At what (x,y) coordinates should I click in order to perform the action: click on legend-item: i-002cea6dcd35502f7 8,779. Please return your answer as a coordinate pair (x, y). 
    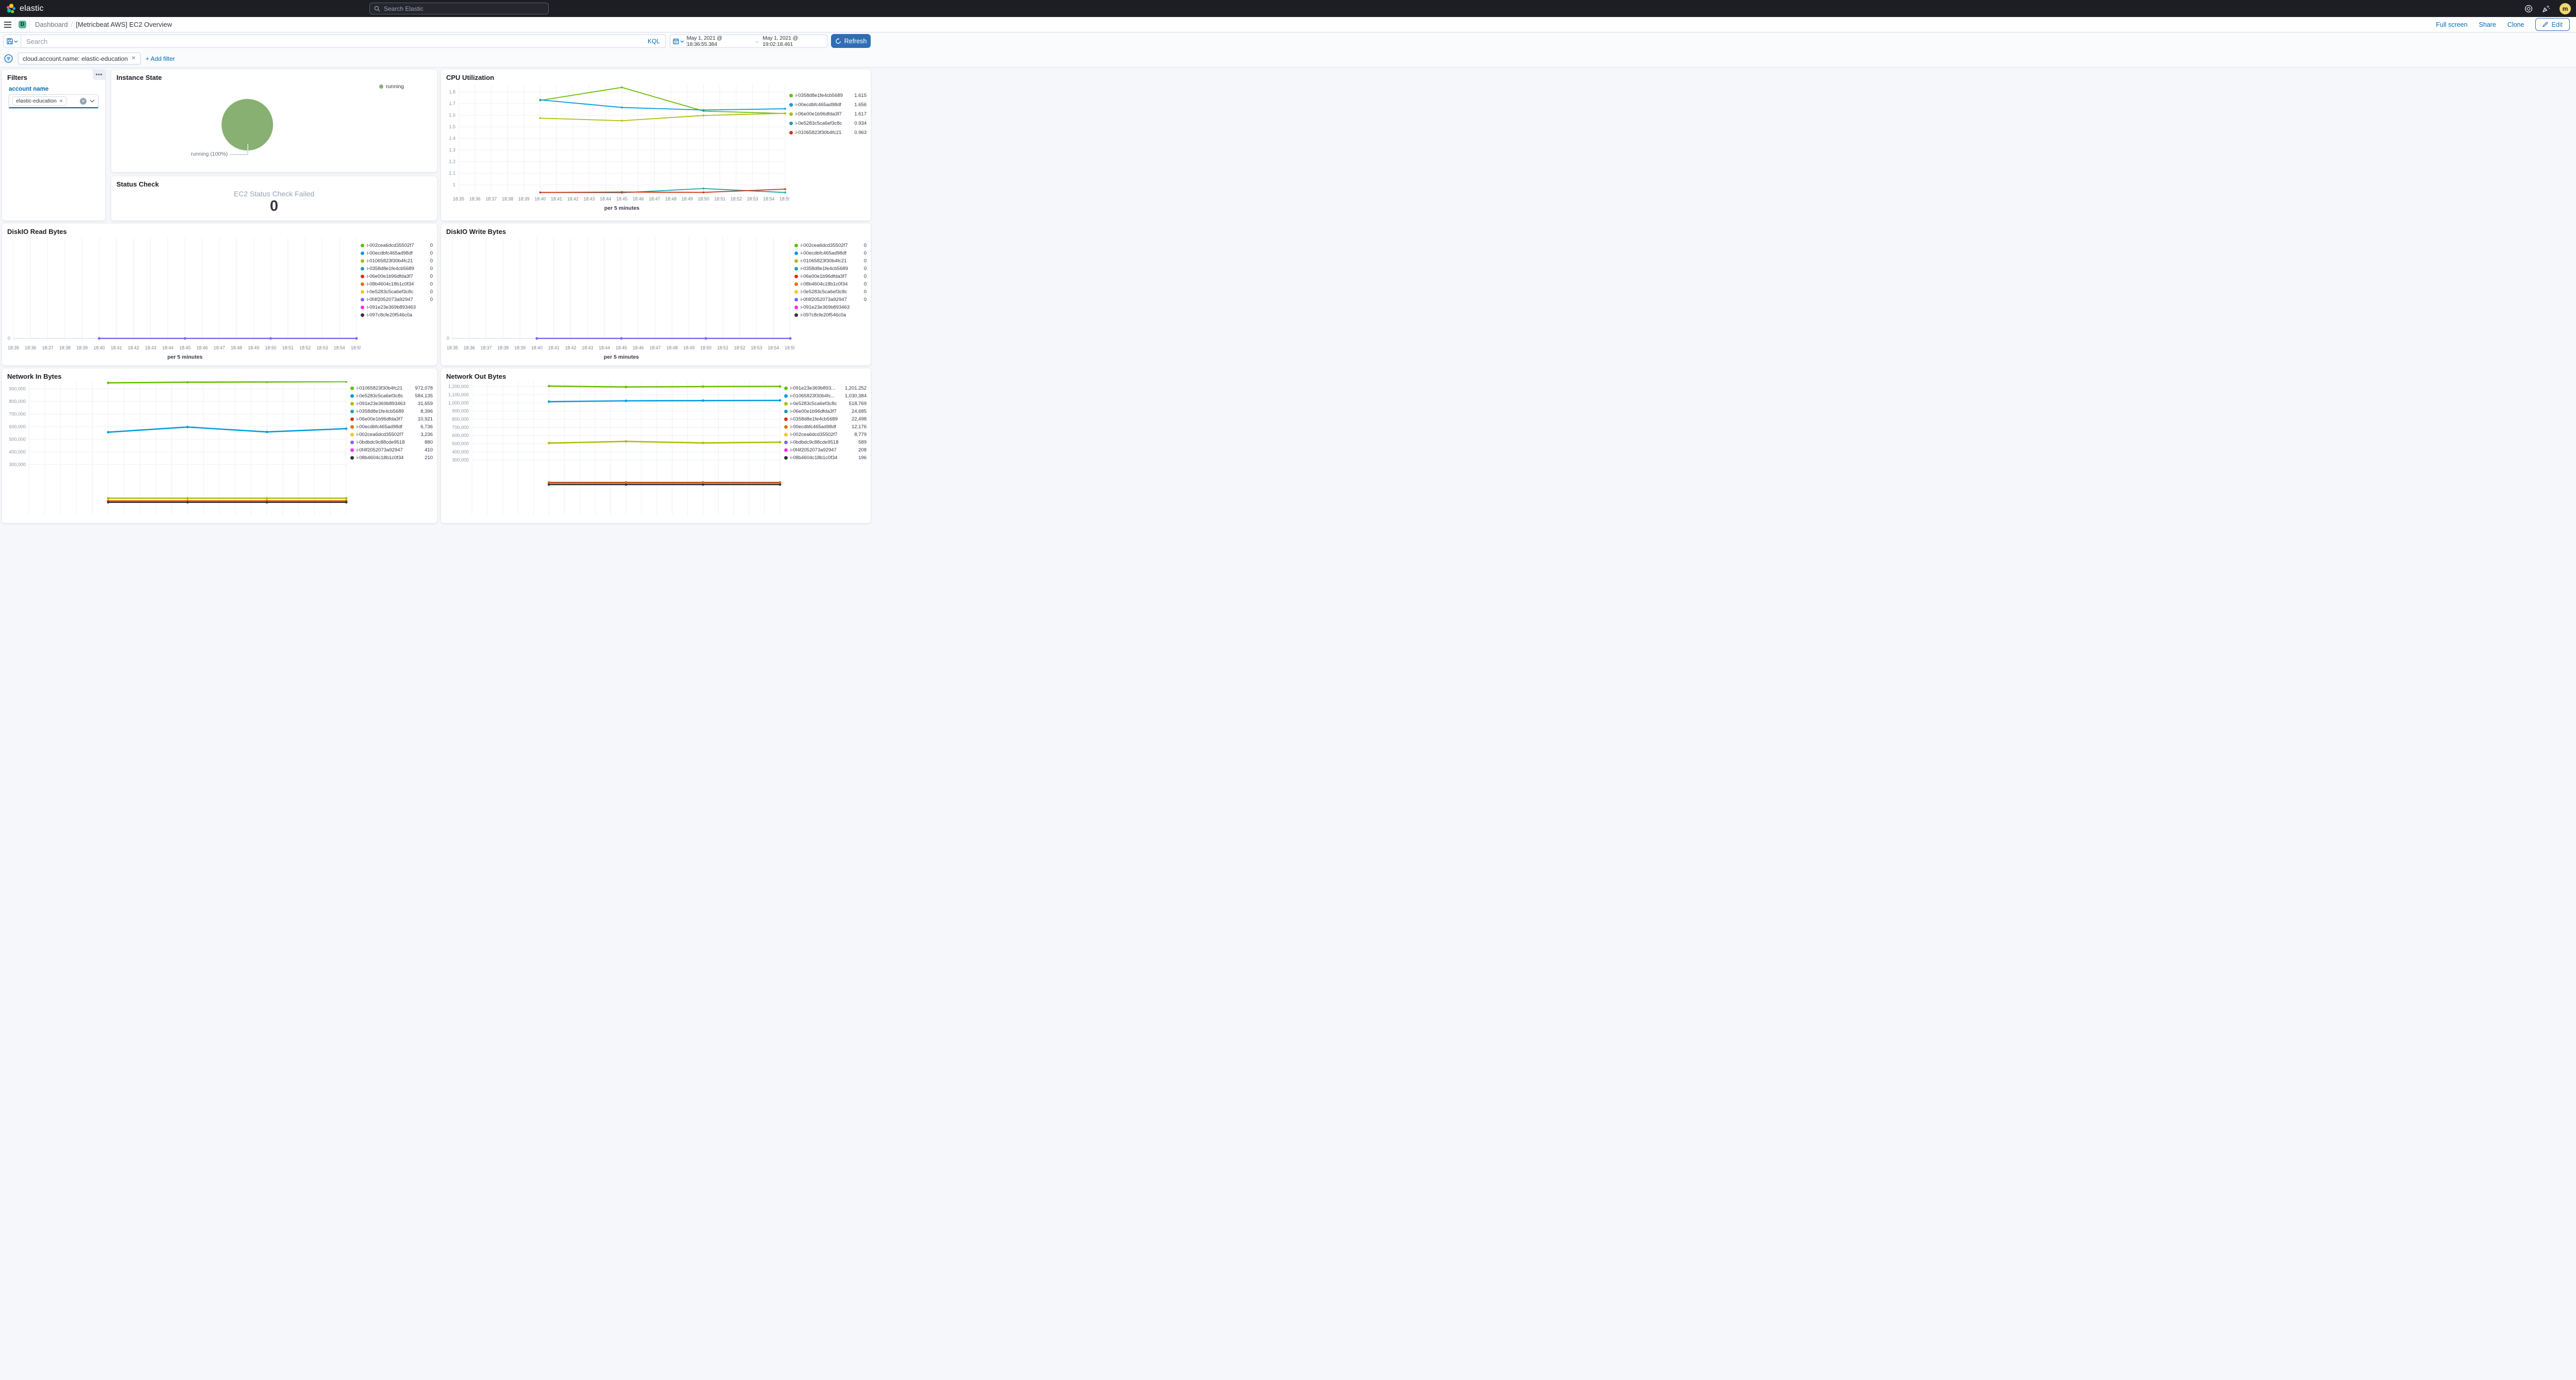
    Looking at the image, I should click on (825, 434).